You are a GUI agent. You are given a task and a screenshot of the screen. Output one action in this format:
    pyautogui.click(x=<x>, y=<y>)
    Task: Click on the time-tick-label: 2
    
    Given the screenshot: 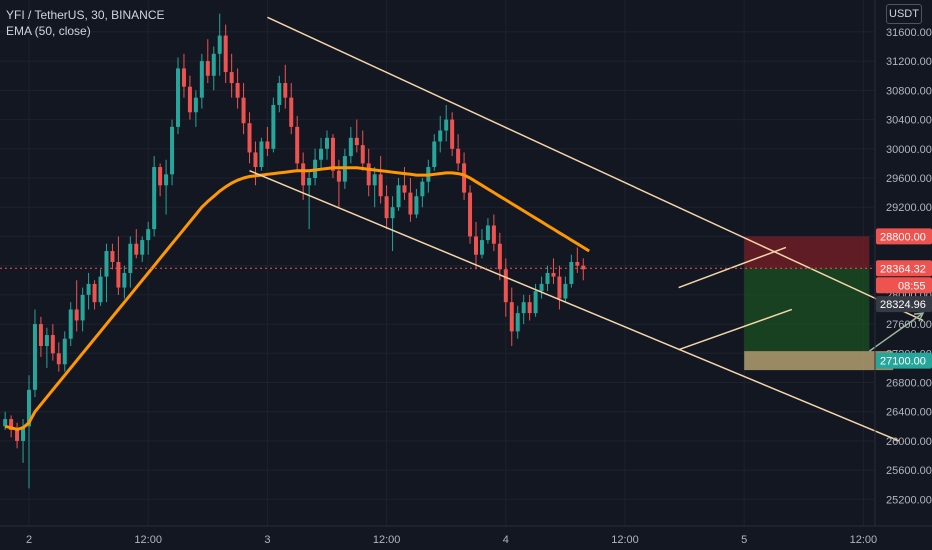 What is the action you would take?
    pyautogui.click(x=29, y=540)
    